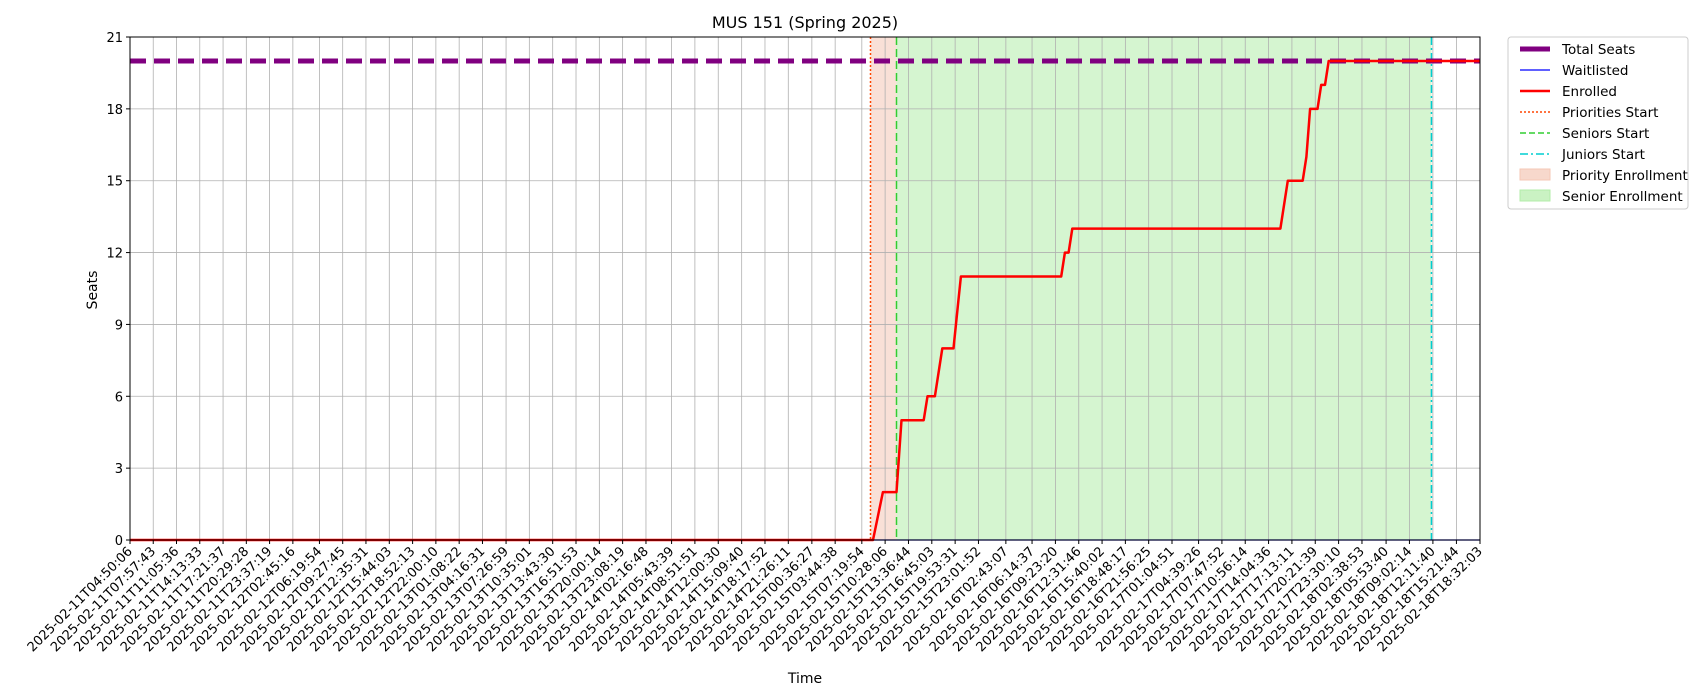  Describe the element at coordinates (119, 541) in the screenshot. I see `y-tick-label: 0` at that location.